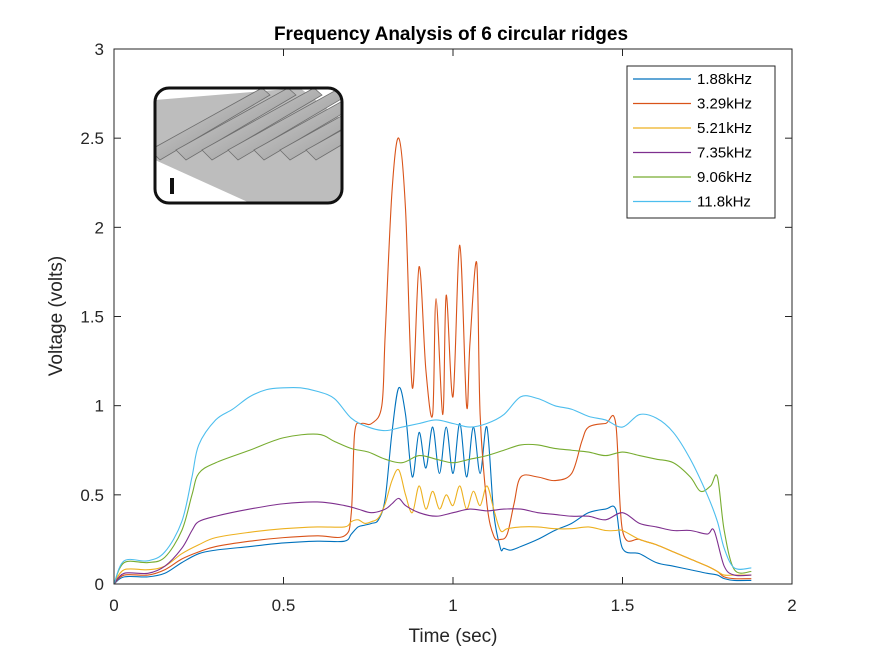 The height and width of the screenshot is (656, 875). I want to click on legend-label: 11.8kHz, so click(724, 202).